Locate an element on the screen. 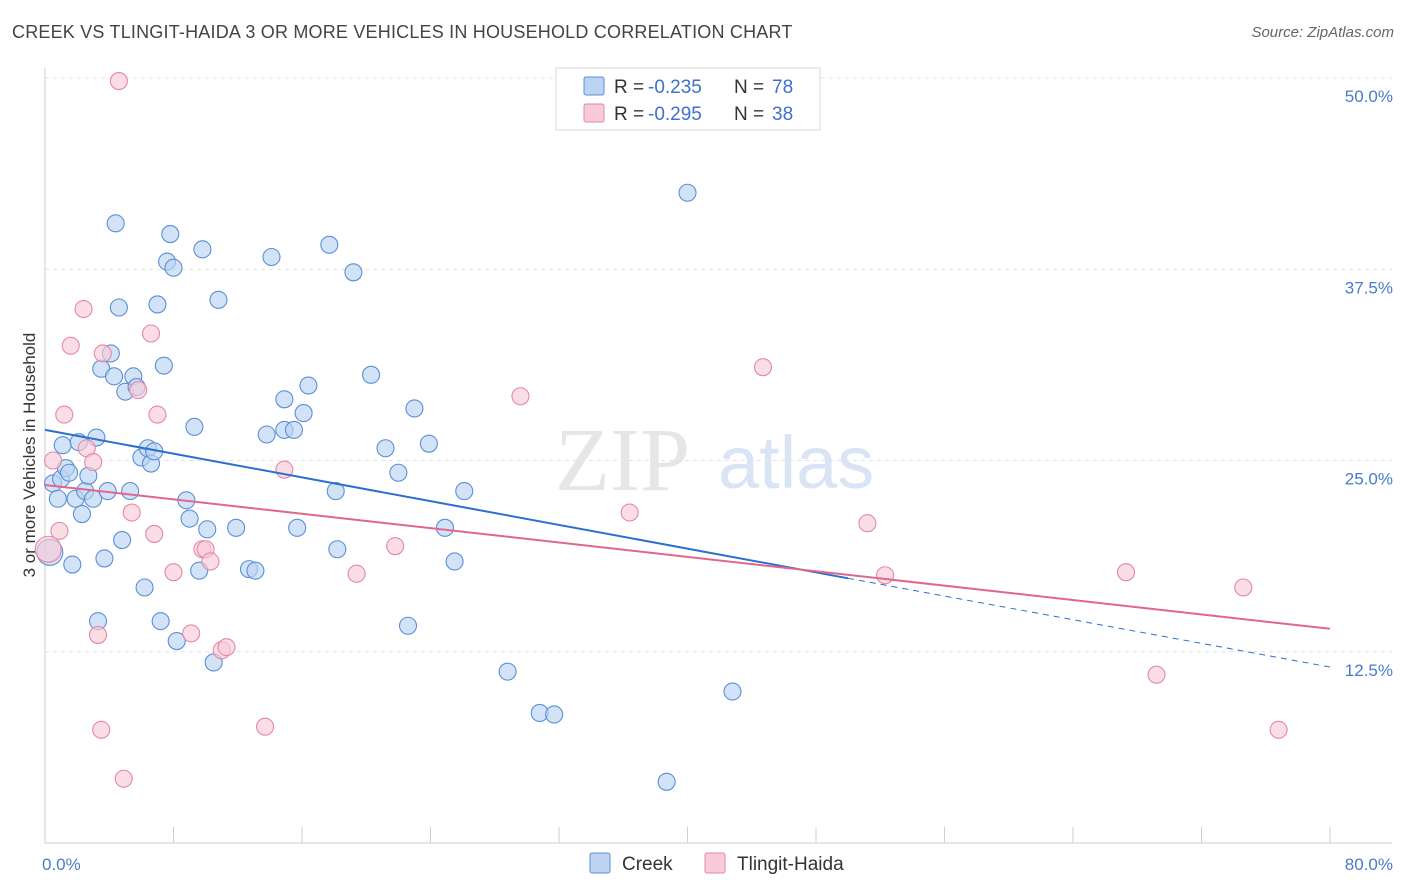  legend-swatch-tlingit-haida is located at coordinates (594, 113).